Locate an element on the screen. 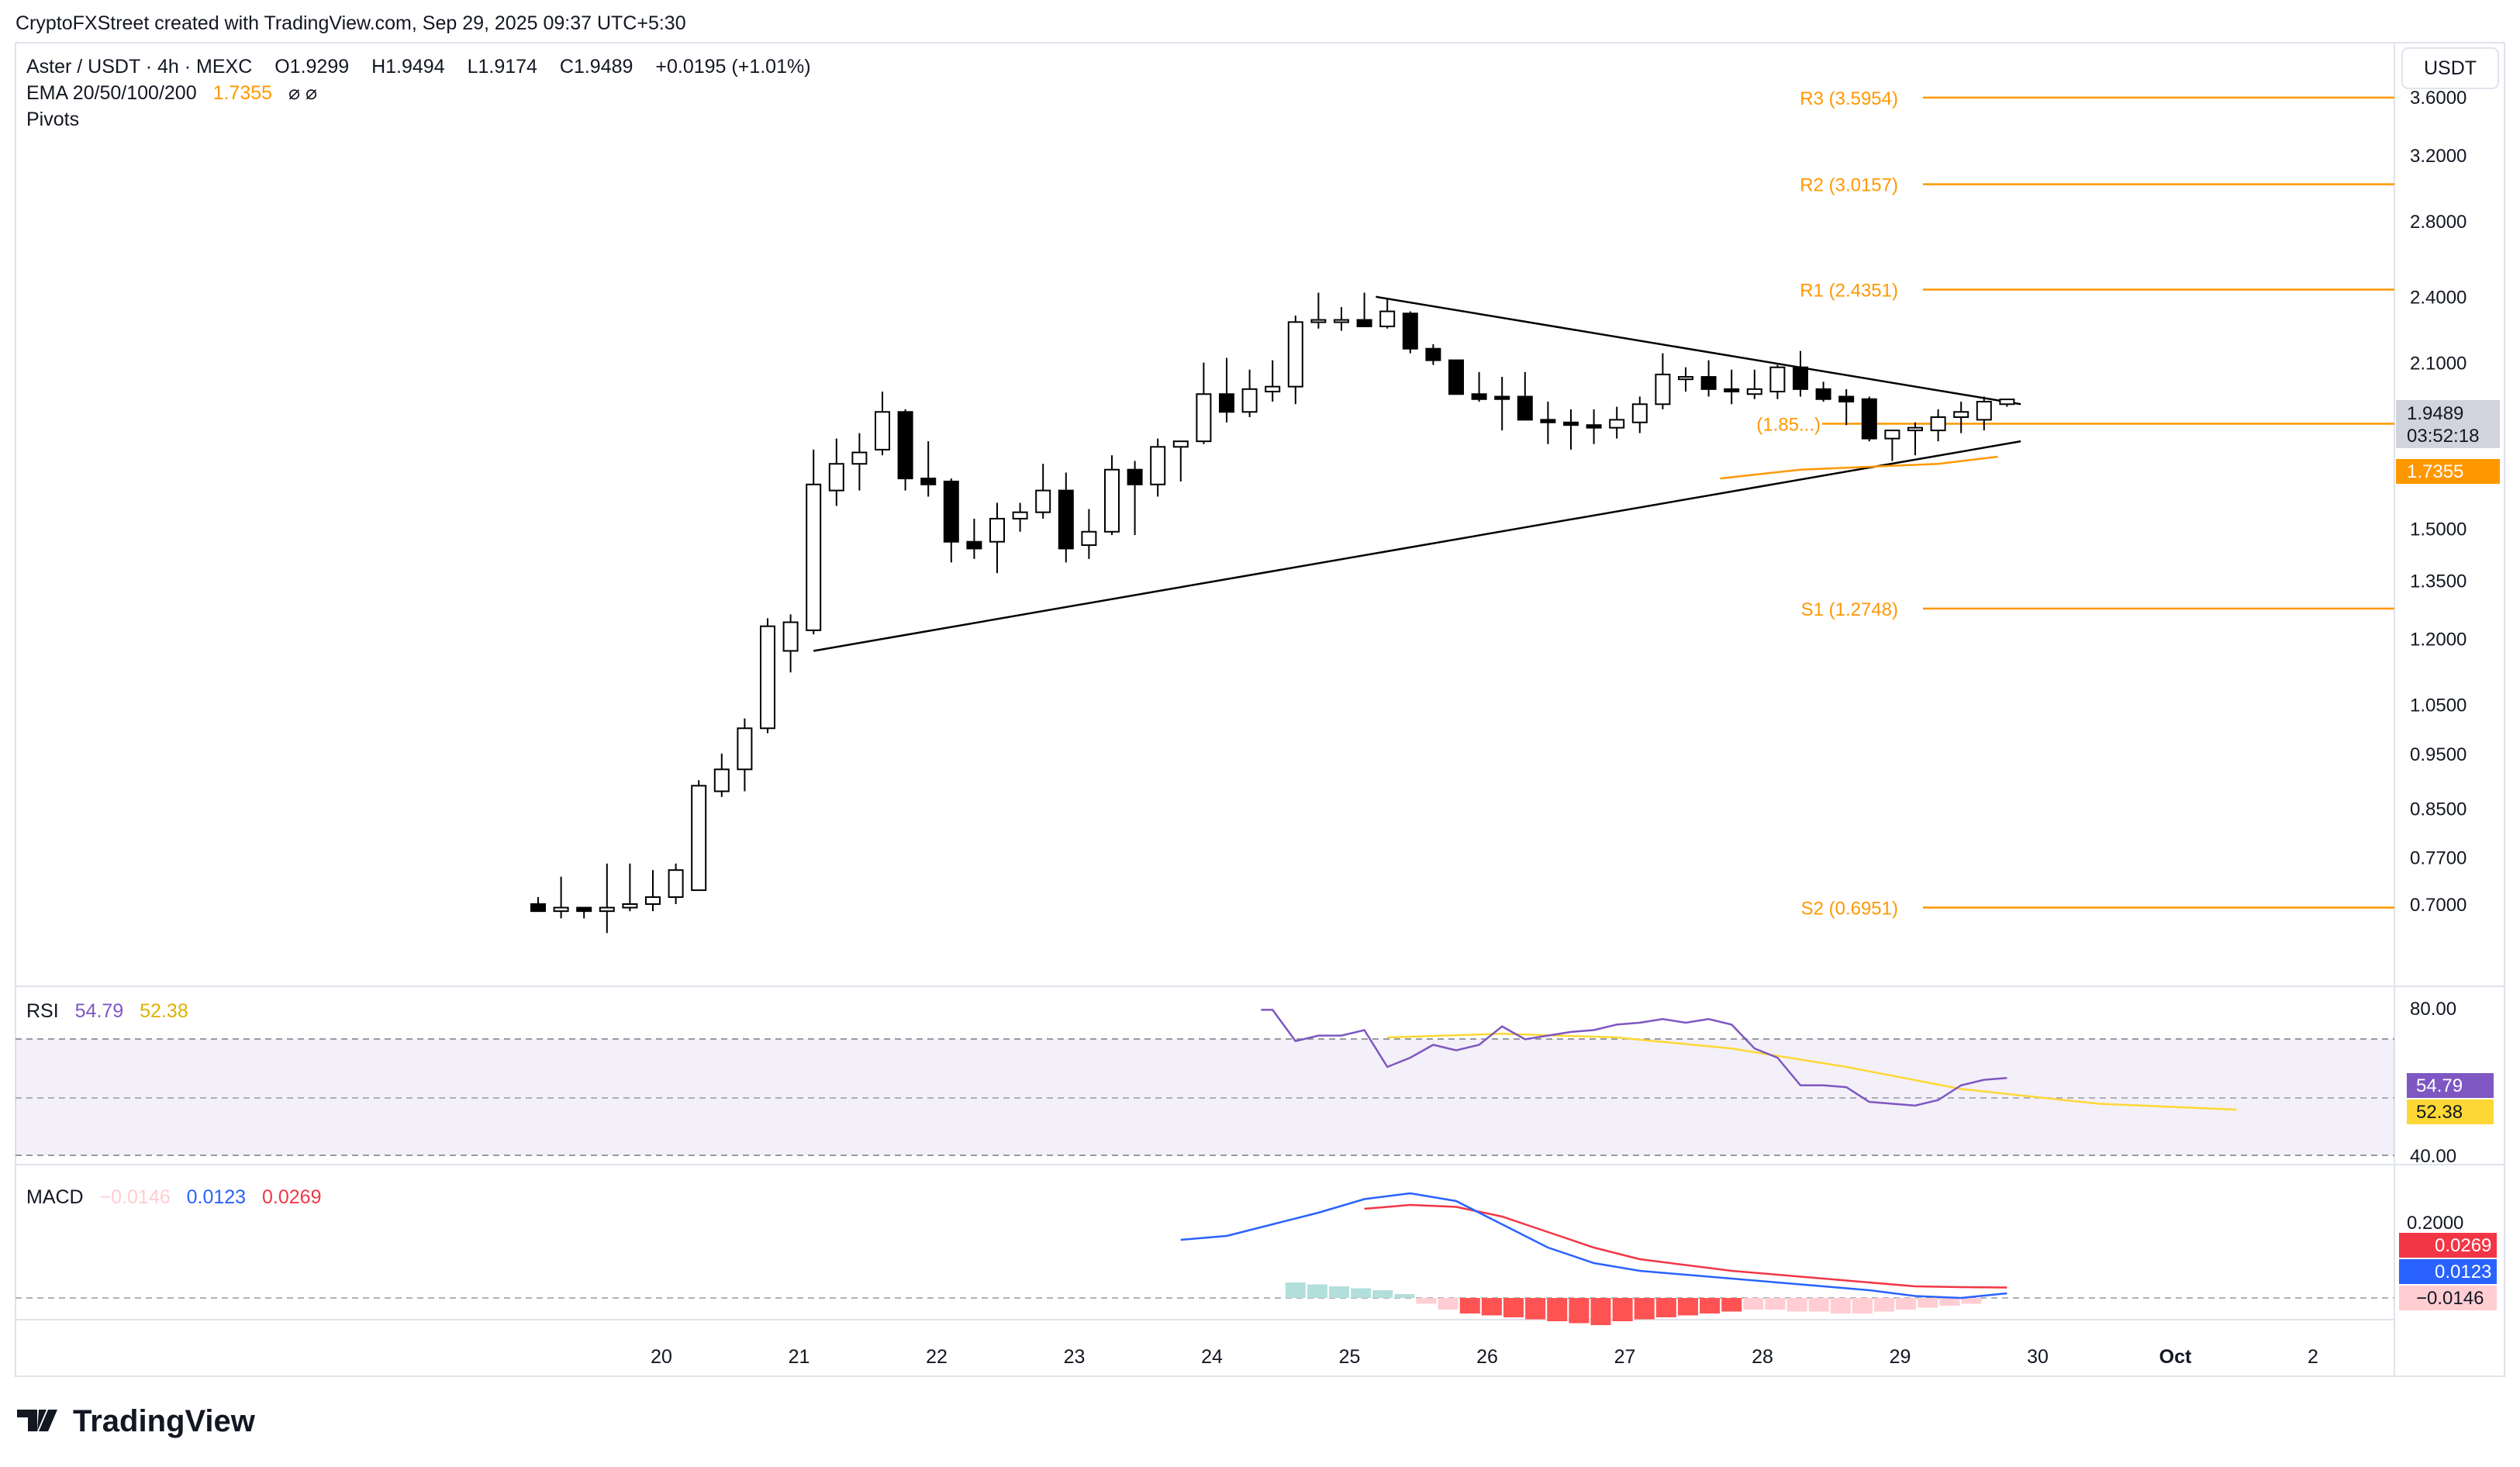  macd-lines is located at coordinates (1593, 1258).